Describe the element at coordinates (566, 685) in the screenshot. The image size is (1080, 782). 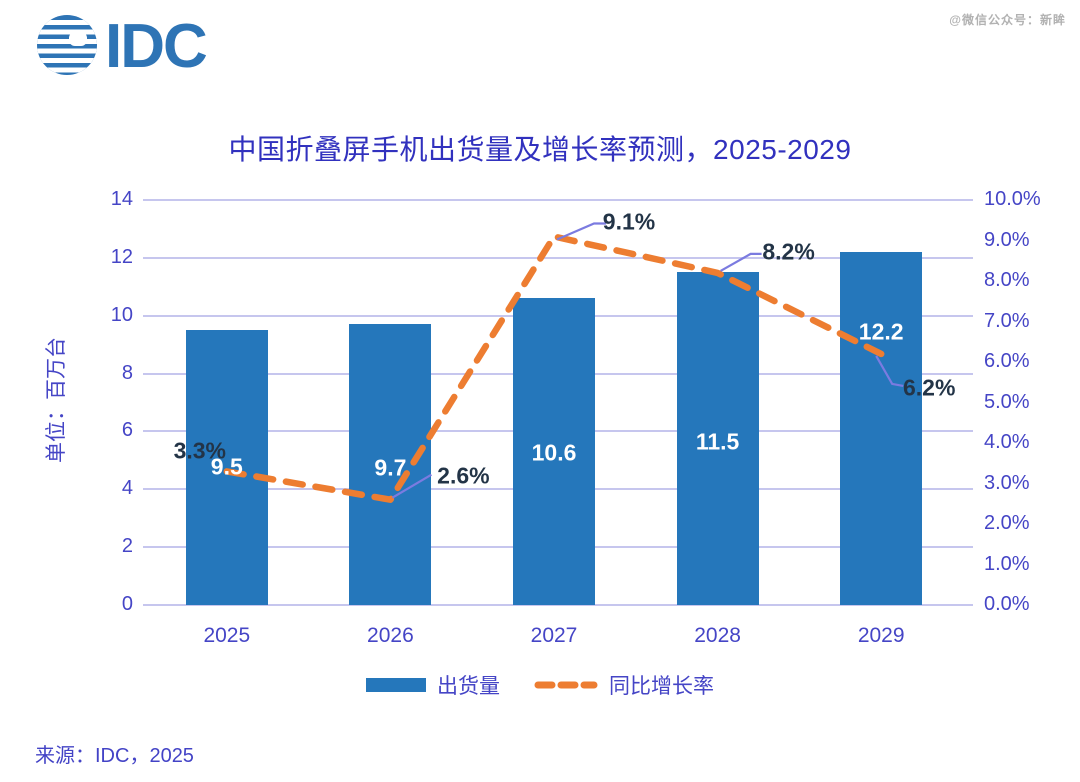
I see `legend-swatch-dashed-line-icon` at that location.